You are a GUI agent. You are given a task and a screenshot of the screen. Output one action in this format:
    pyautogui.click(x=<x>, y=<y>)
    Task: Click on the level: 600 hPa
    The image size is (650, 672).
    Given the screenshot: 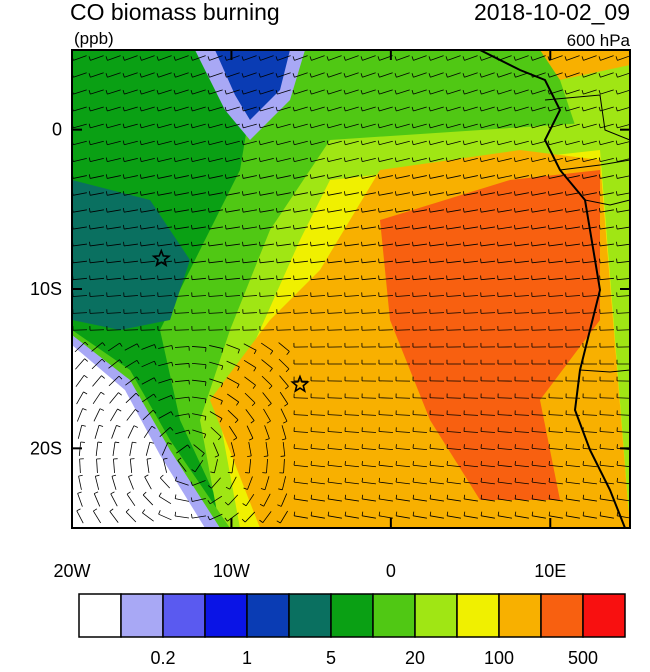 What is the action you would take?
    pyautogui.click(x=599, y=40)
    